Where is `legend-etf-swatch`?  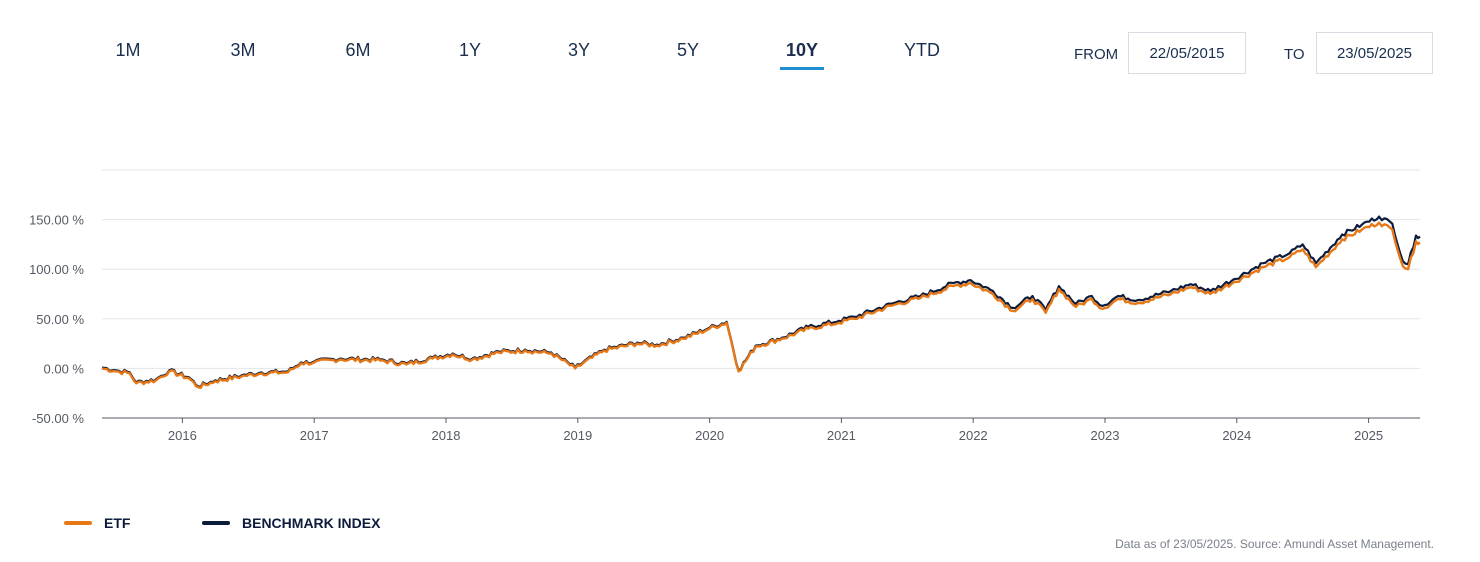
legend-etf-swatch is located at coordinates (78, 523).